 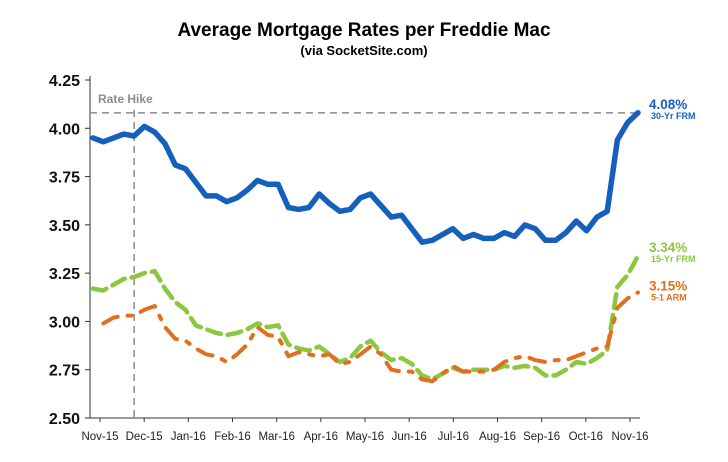 What do you see at coordinates (409, 437) in the screenshot?
I see `x-tick-label: Jun-16` at bounding box center [409, 437].